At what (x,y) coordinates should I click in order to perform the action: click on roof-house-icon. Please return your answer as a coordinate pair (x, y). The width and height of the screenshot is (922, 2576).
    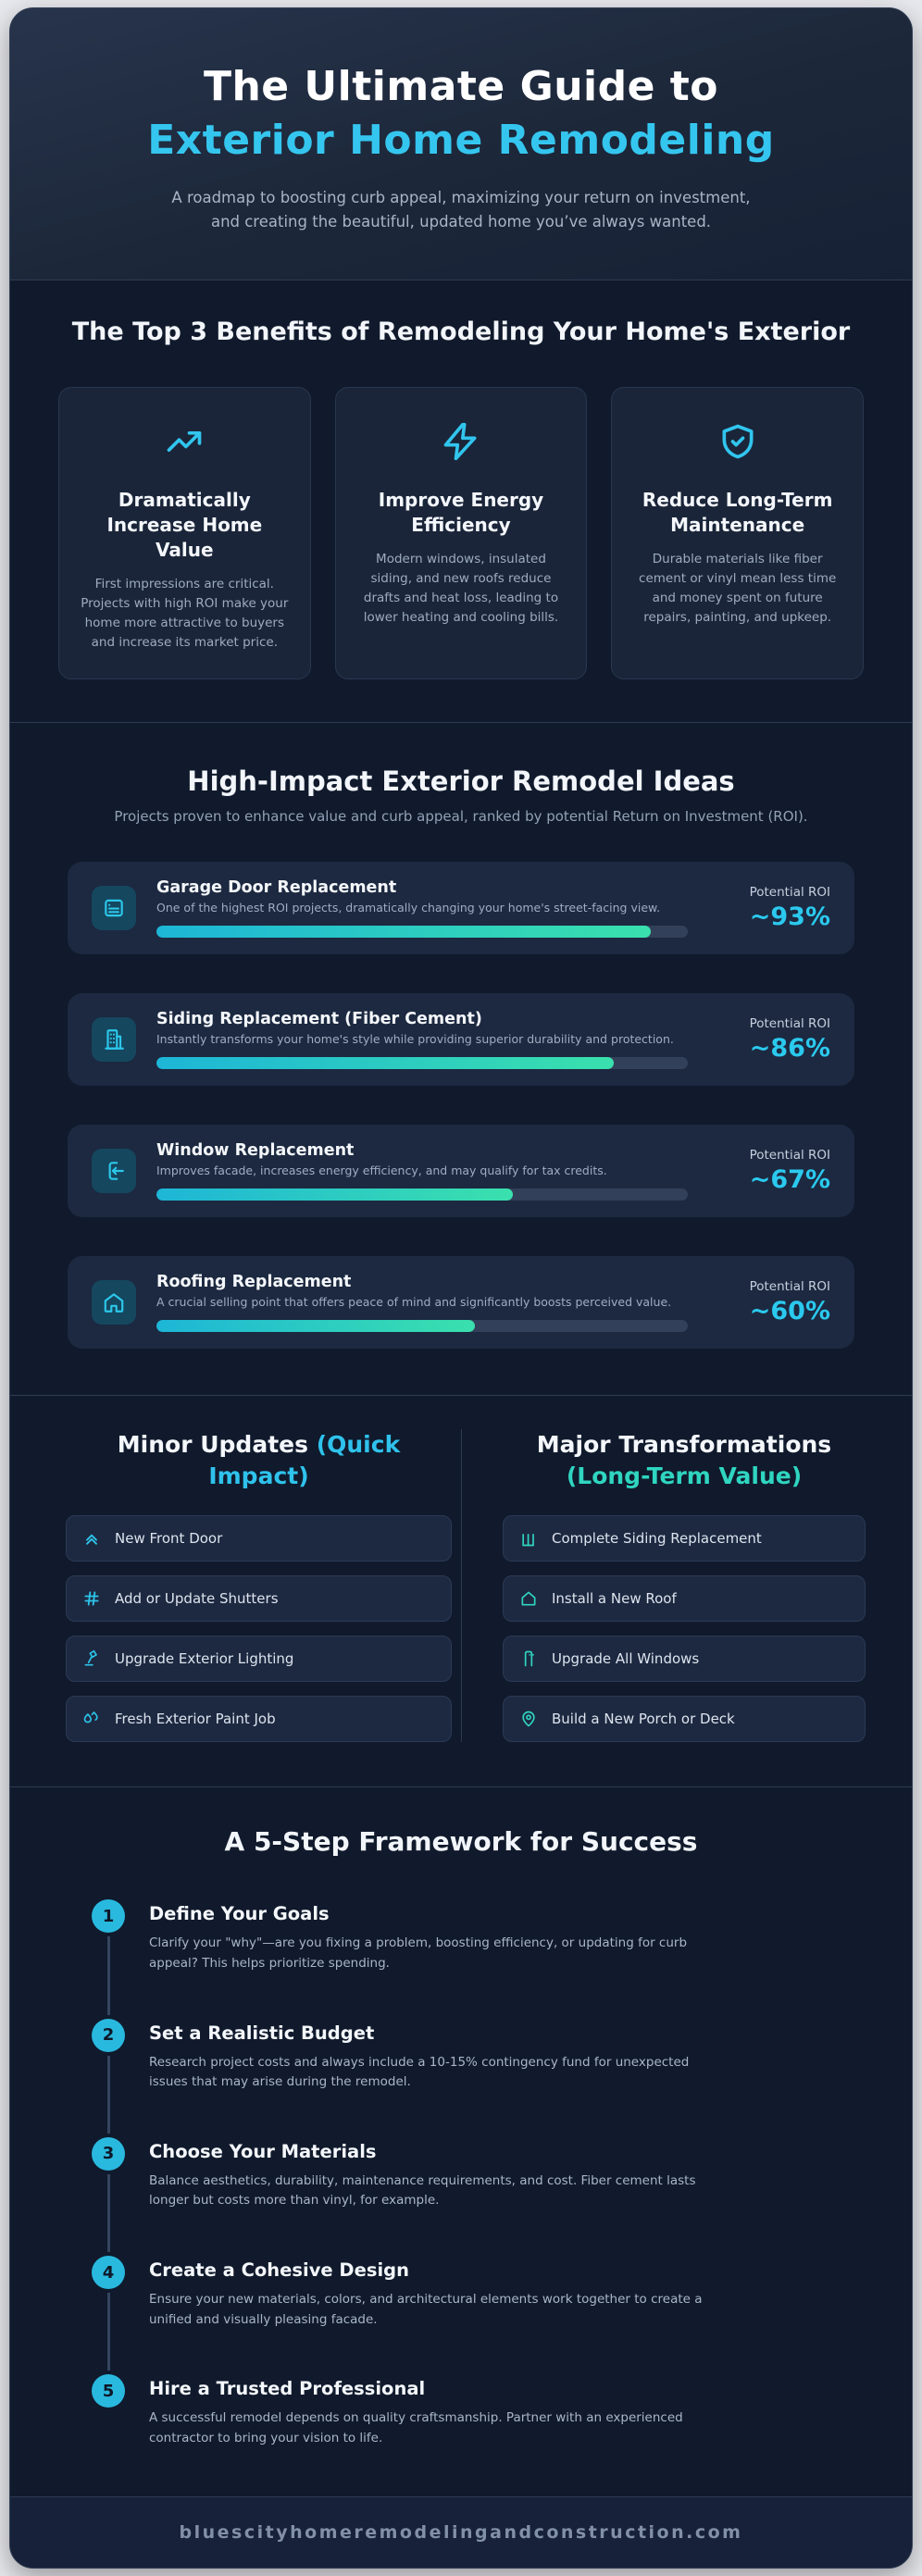
    Looking at the image, I should click on (528, 1598).